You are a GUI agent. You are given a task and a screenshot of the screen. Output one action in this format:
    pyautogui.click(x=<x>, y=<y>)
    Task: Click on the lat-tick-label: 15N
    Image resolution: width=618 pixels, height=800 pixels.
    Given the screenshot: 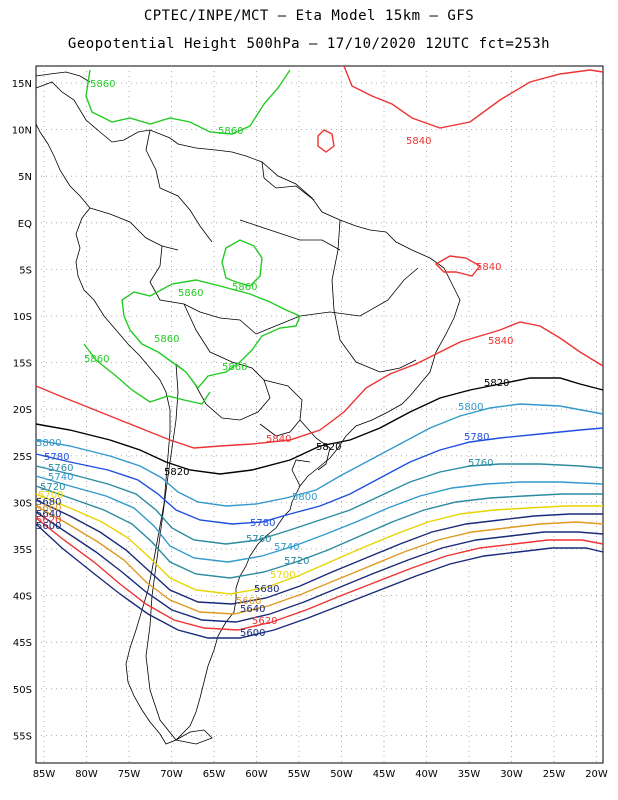 What is the action you would take?
    pyautogui.click(x=22, y=84)
    